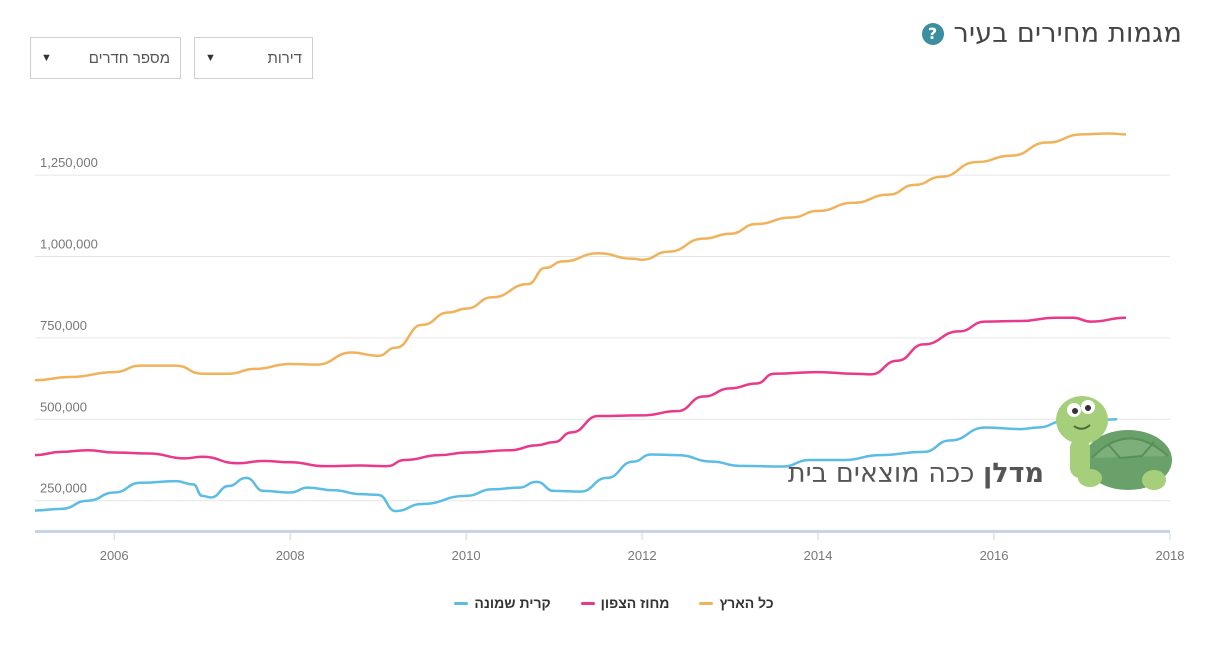  I want to click on y-tick-label: 750,000, so click(63, 325).